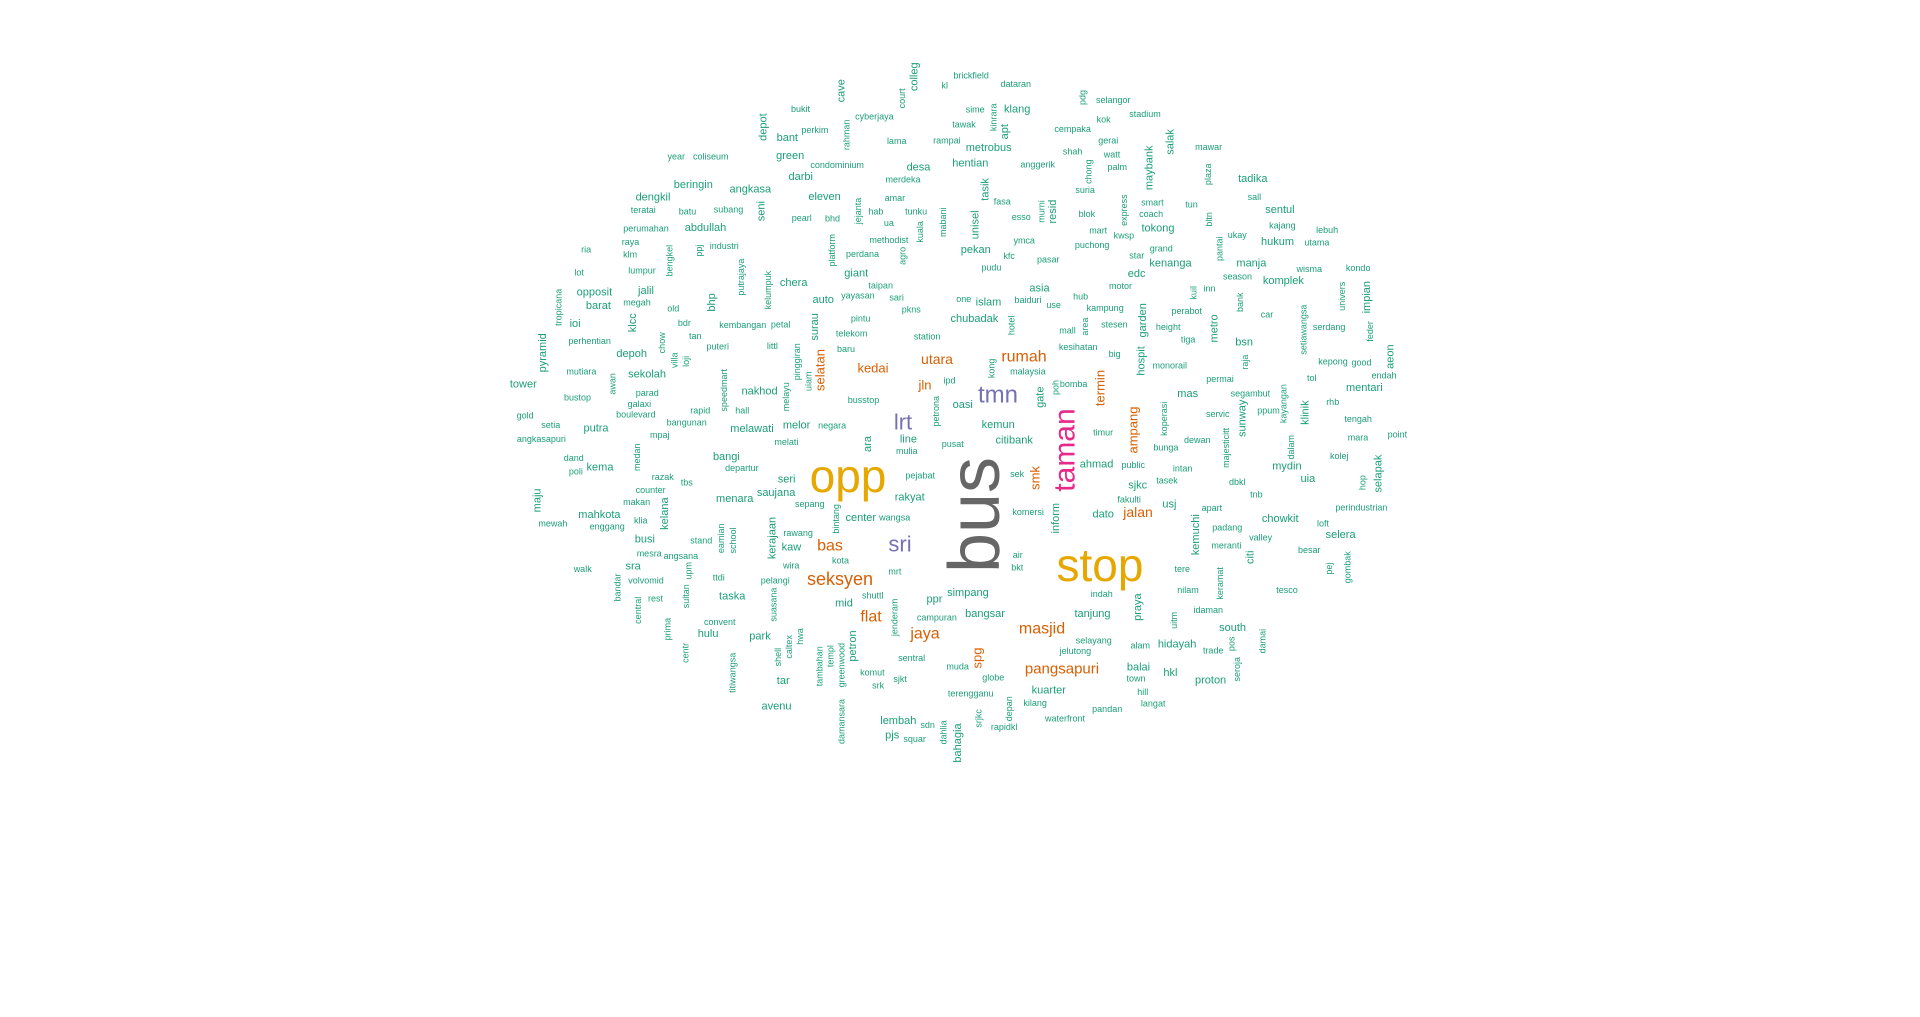  What do you see at coordinates (1263, 641) in the screenshot?
I see `word-damai: damai` at bounding box center [1263, 641].